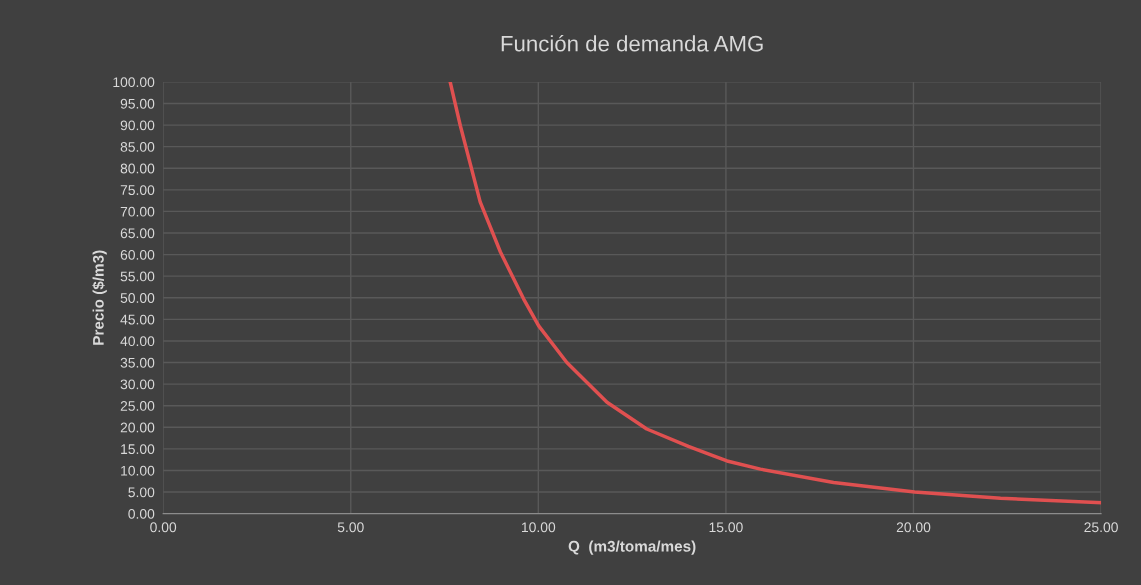 The height and width of the screenshot is (585, 1141). What do you see at coordinates (137, 406) in the screenshot?
I see `y-tick-label: 25.00` at bounding box center [137, 406].